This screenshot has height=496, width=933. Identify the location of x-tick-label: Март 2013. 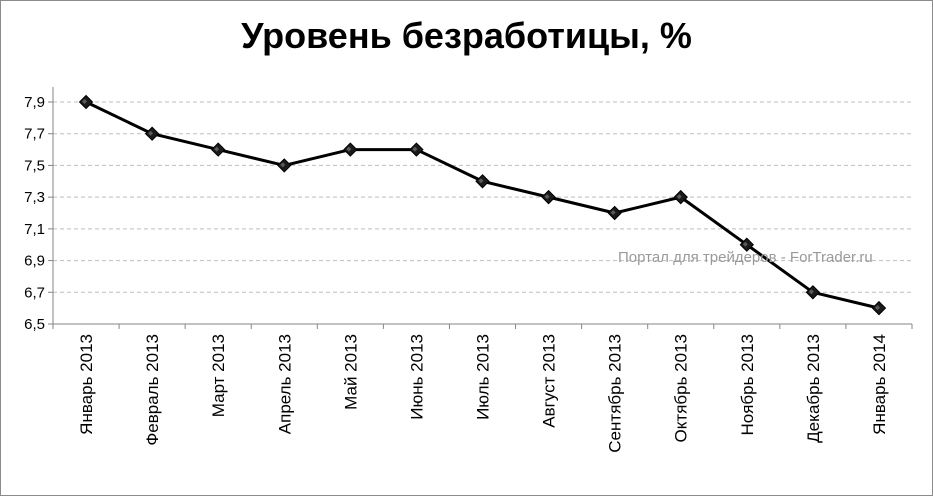
(218, 375).